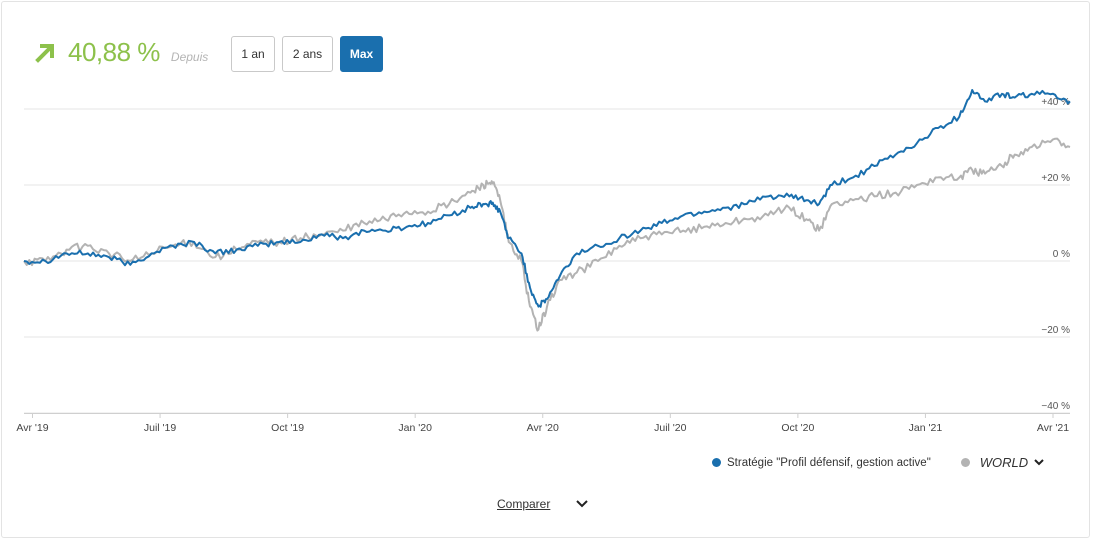 The height and width of the screenshot is (541, 1093). What do you see at coordinates (307, 54) in the screenshot?
I see `period-2-years-button: 2 ans` at bounding box center [307, 54].